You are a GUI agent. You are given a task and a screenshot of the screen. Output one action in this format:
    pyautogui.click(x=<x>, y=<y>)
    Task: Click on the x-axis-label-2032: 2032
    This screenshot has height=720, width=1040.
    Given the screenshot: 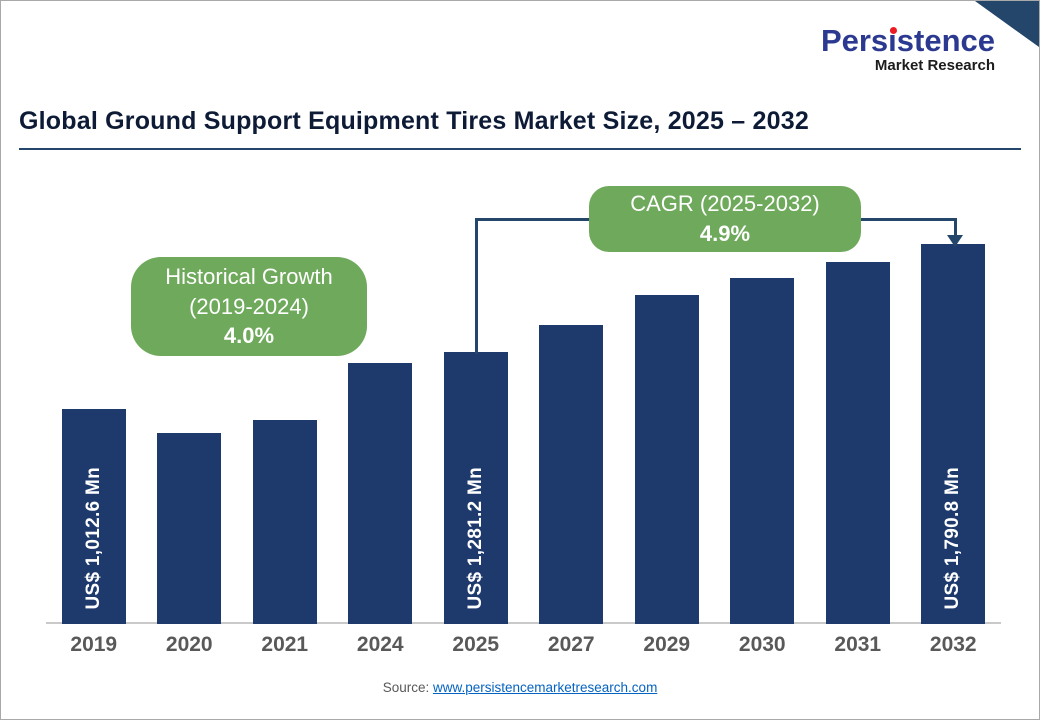 What is the action you would take?
    pyautogui.click(x=953, y=644)
    